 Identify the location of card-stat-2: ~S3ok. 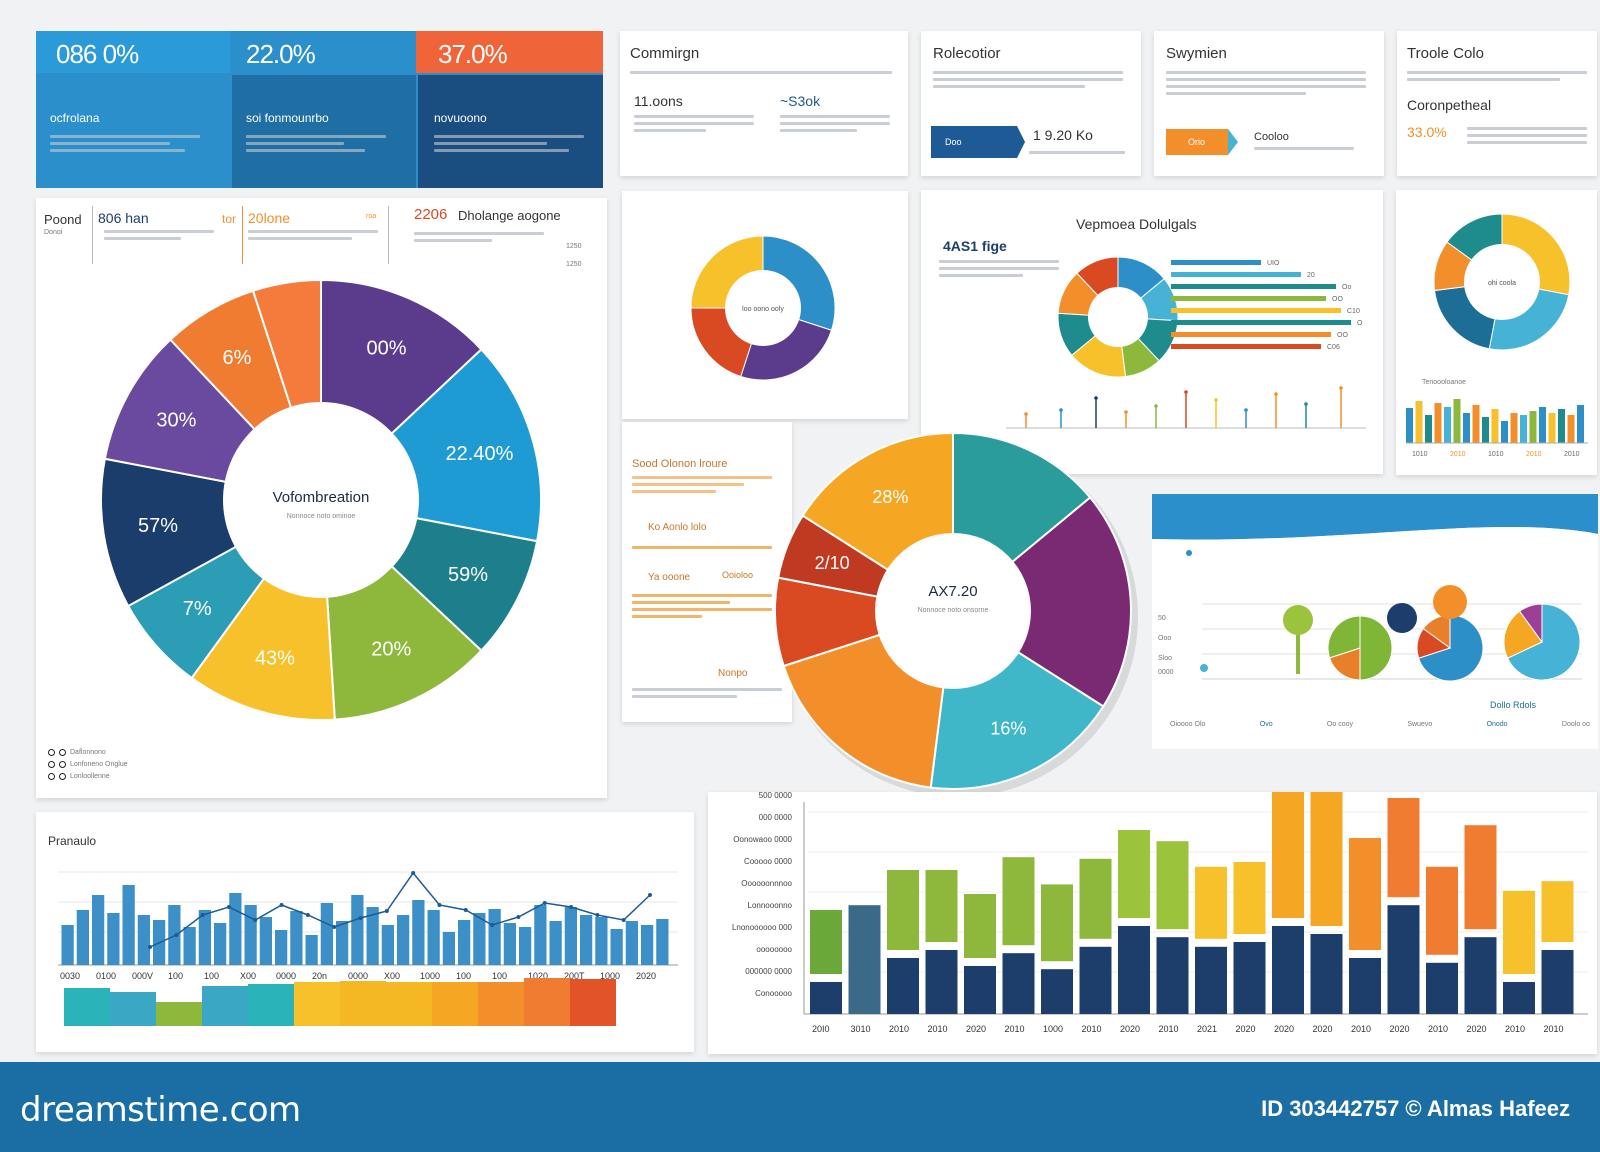
(800, 101).